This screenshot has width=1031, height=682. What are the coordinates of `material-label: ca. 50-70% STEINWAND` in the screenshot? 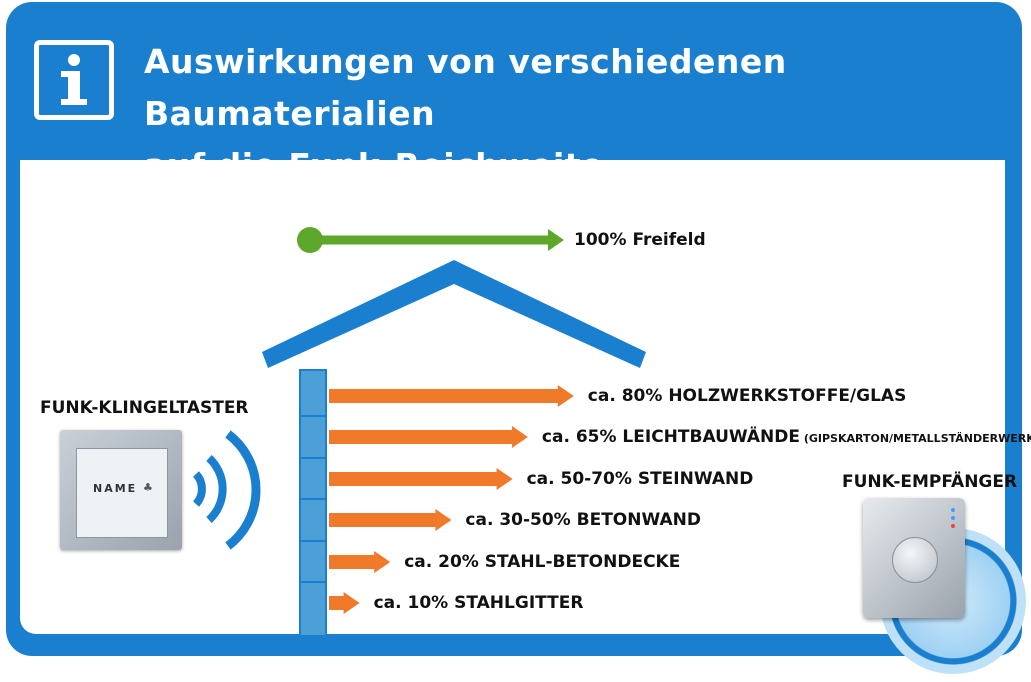 It's located at (640, 479).